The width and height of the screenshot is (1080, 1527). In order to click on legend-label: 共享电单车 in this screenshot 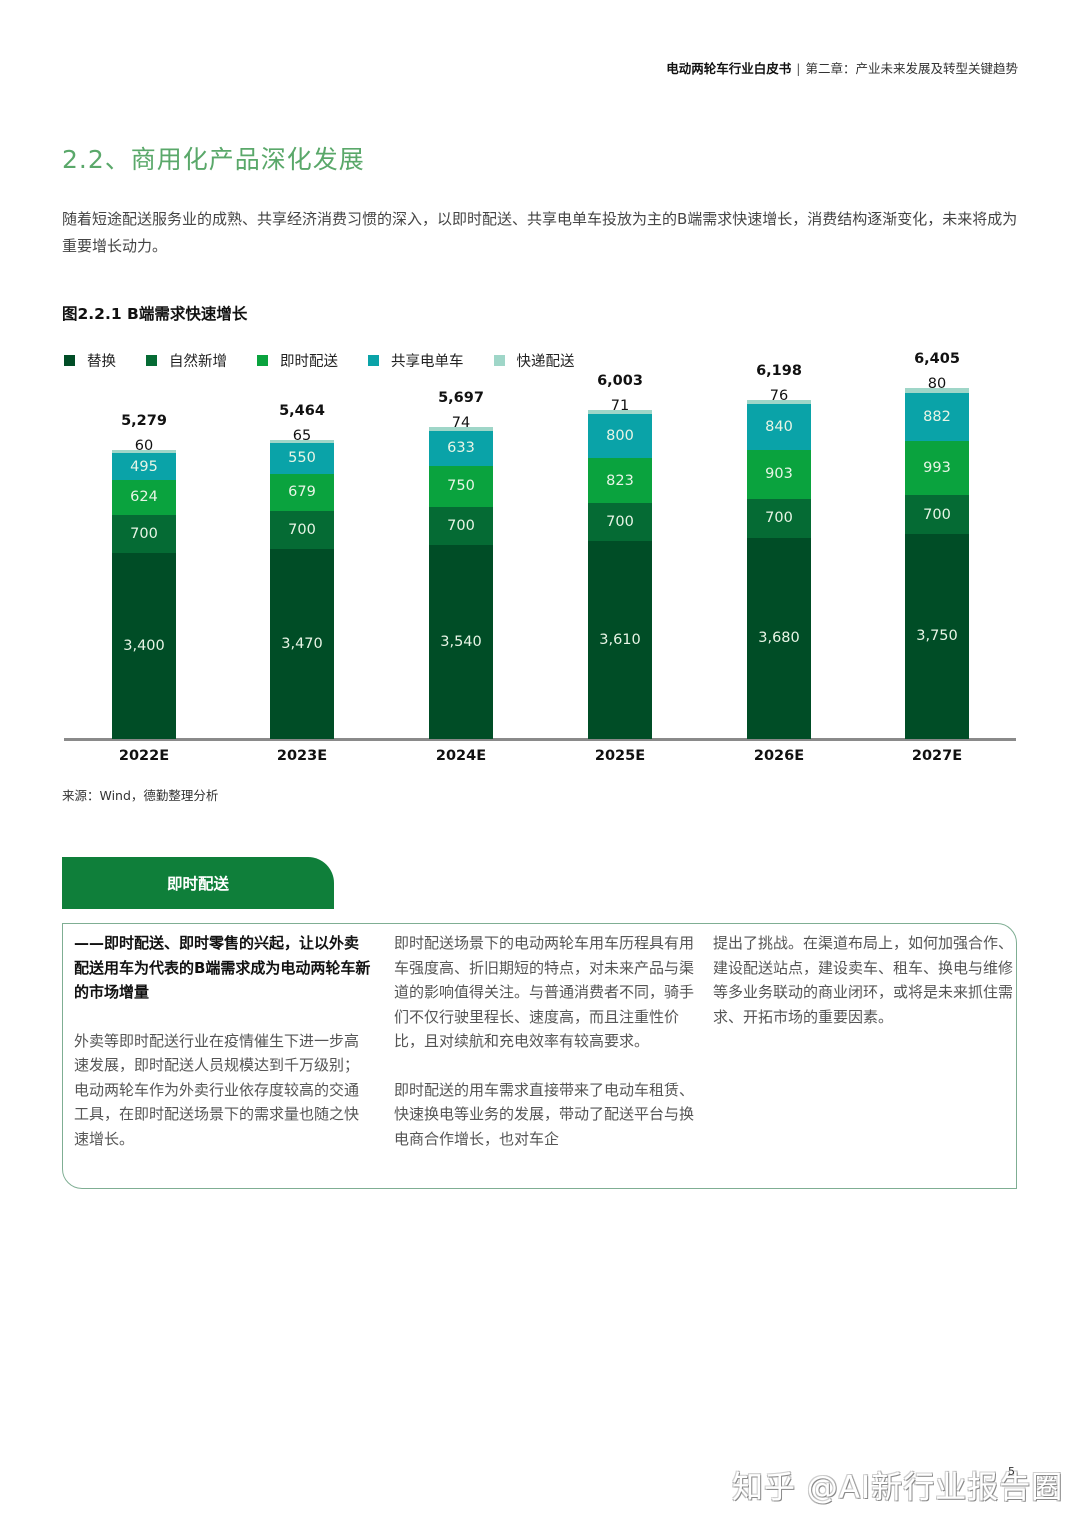, I will do `click(427, 362)`.